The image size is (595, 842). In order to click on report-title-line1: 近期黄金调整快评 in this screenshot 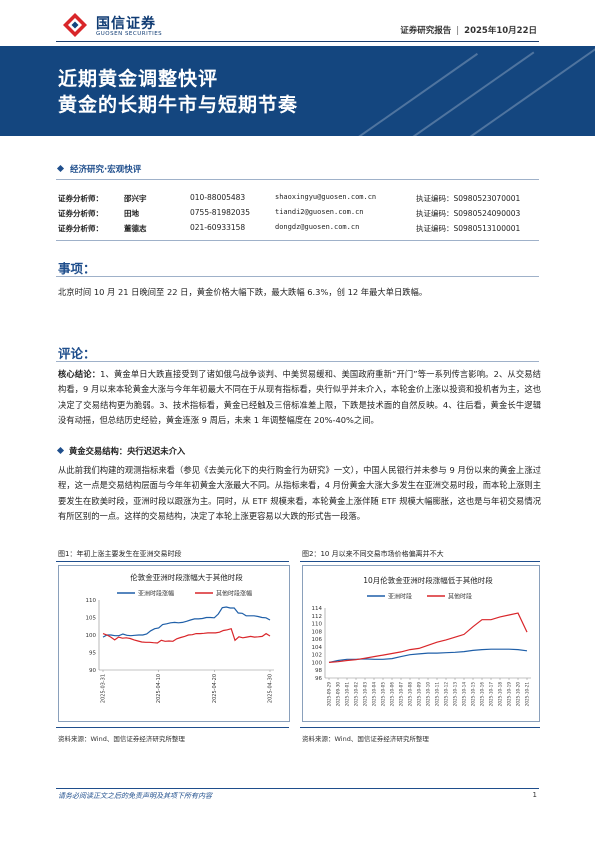, I will do `click(138, 79)`.